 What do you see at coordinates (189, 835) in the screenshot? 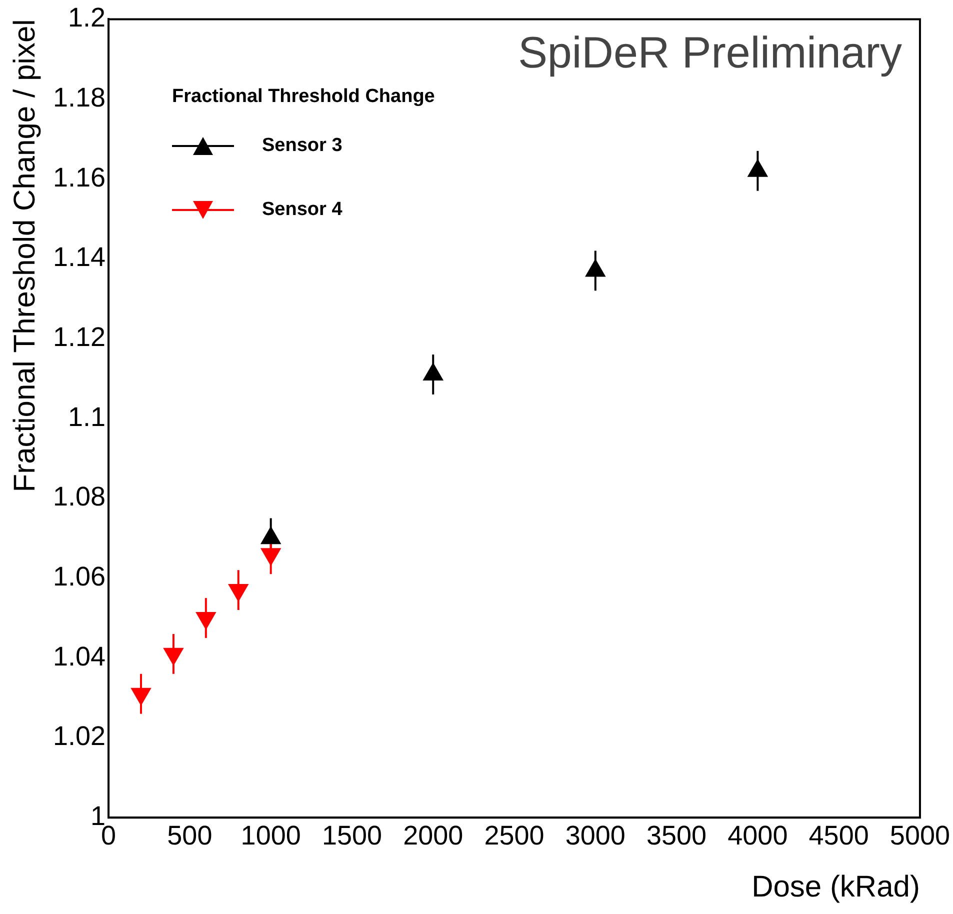
I see `x-tick-label: 500` at bounding box center [189, 835].